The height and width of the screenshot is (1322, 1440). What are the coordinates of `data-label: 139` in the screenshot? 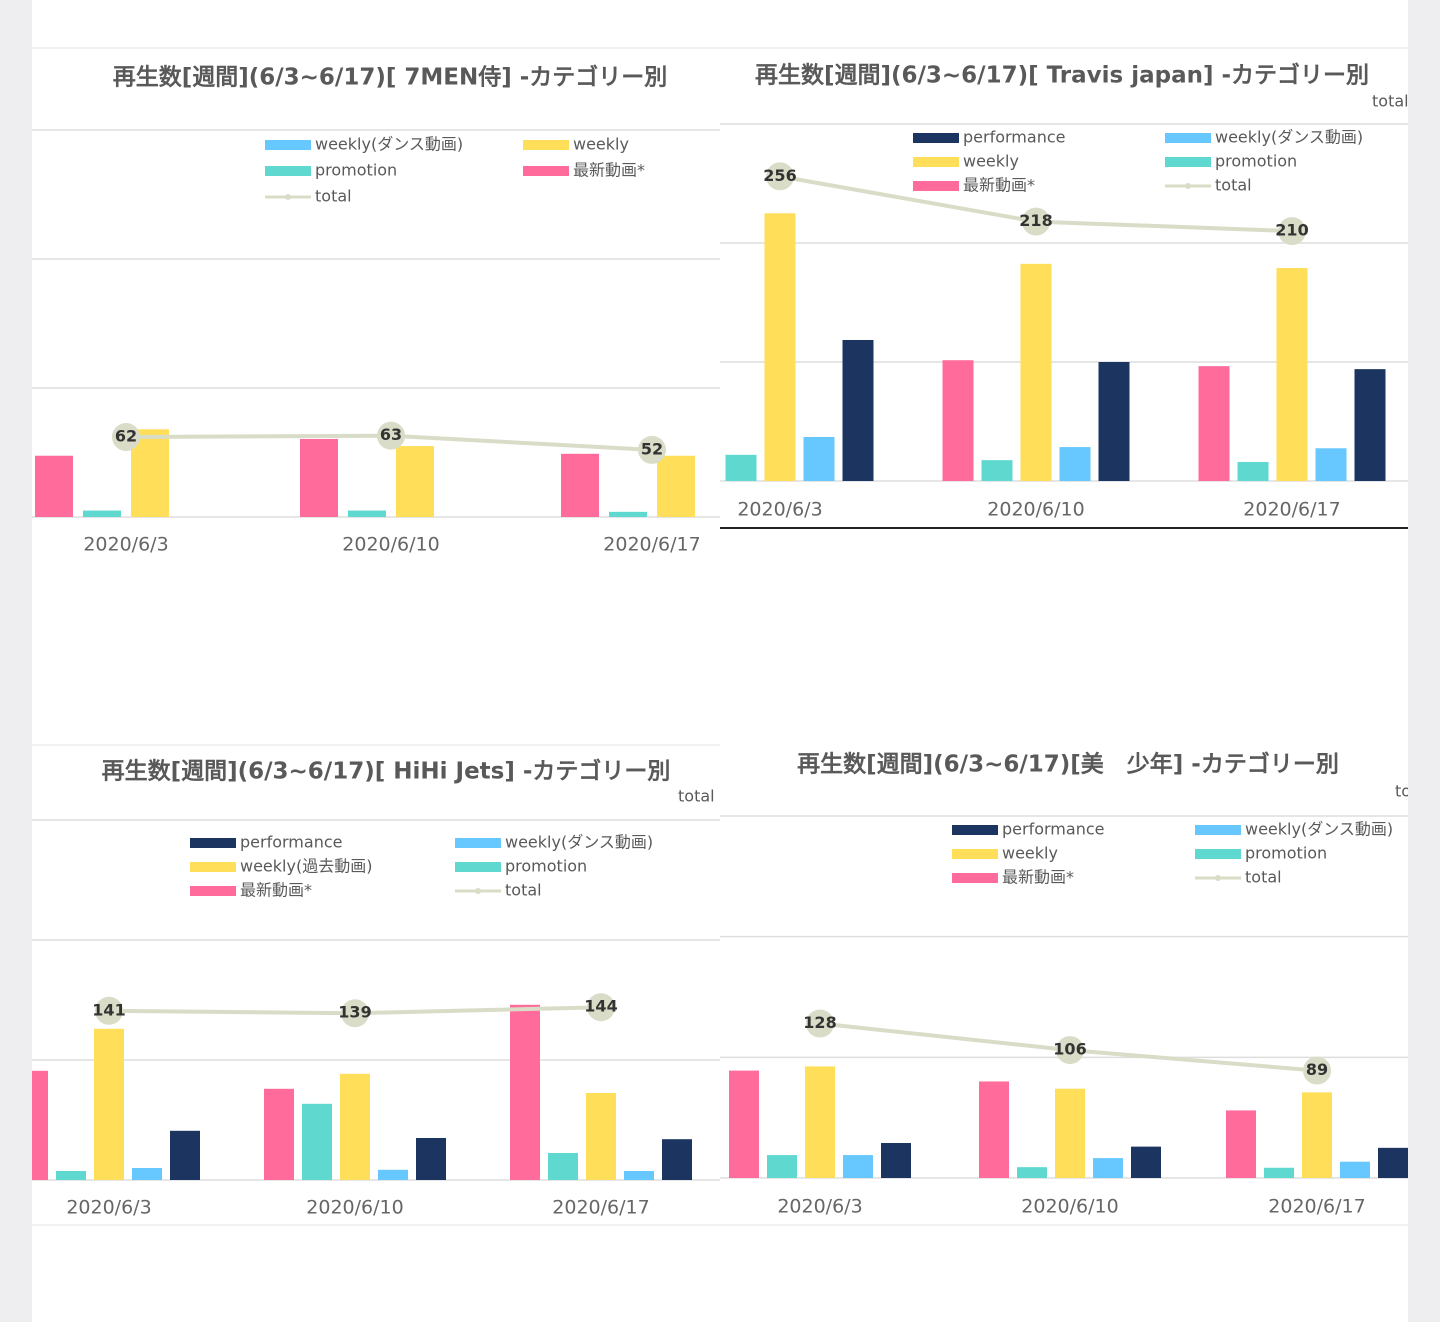 It's located at (354, 1012).